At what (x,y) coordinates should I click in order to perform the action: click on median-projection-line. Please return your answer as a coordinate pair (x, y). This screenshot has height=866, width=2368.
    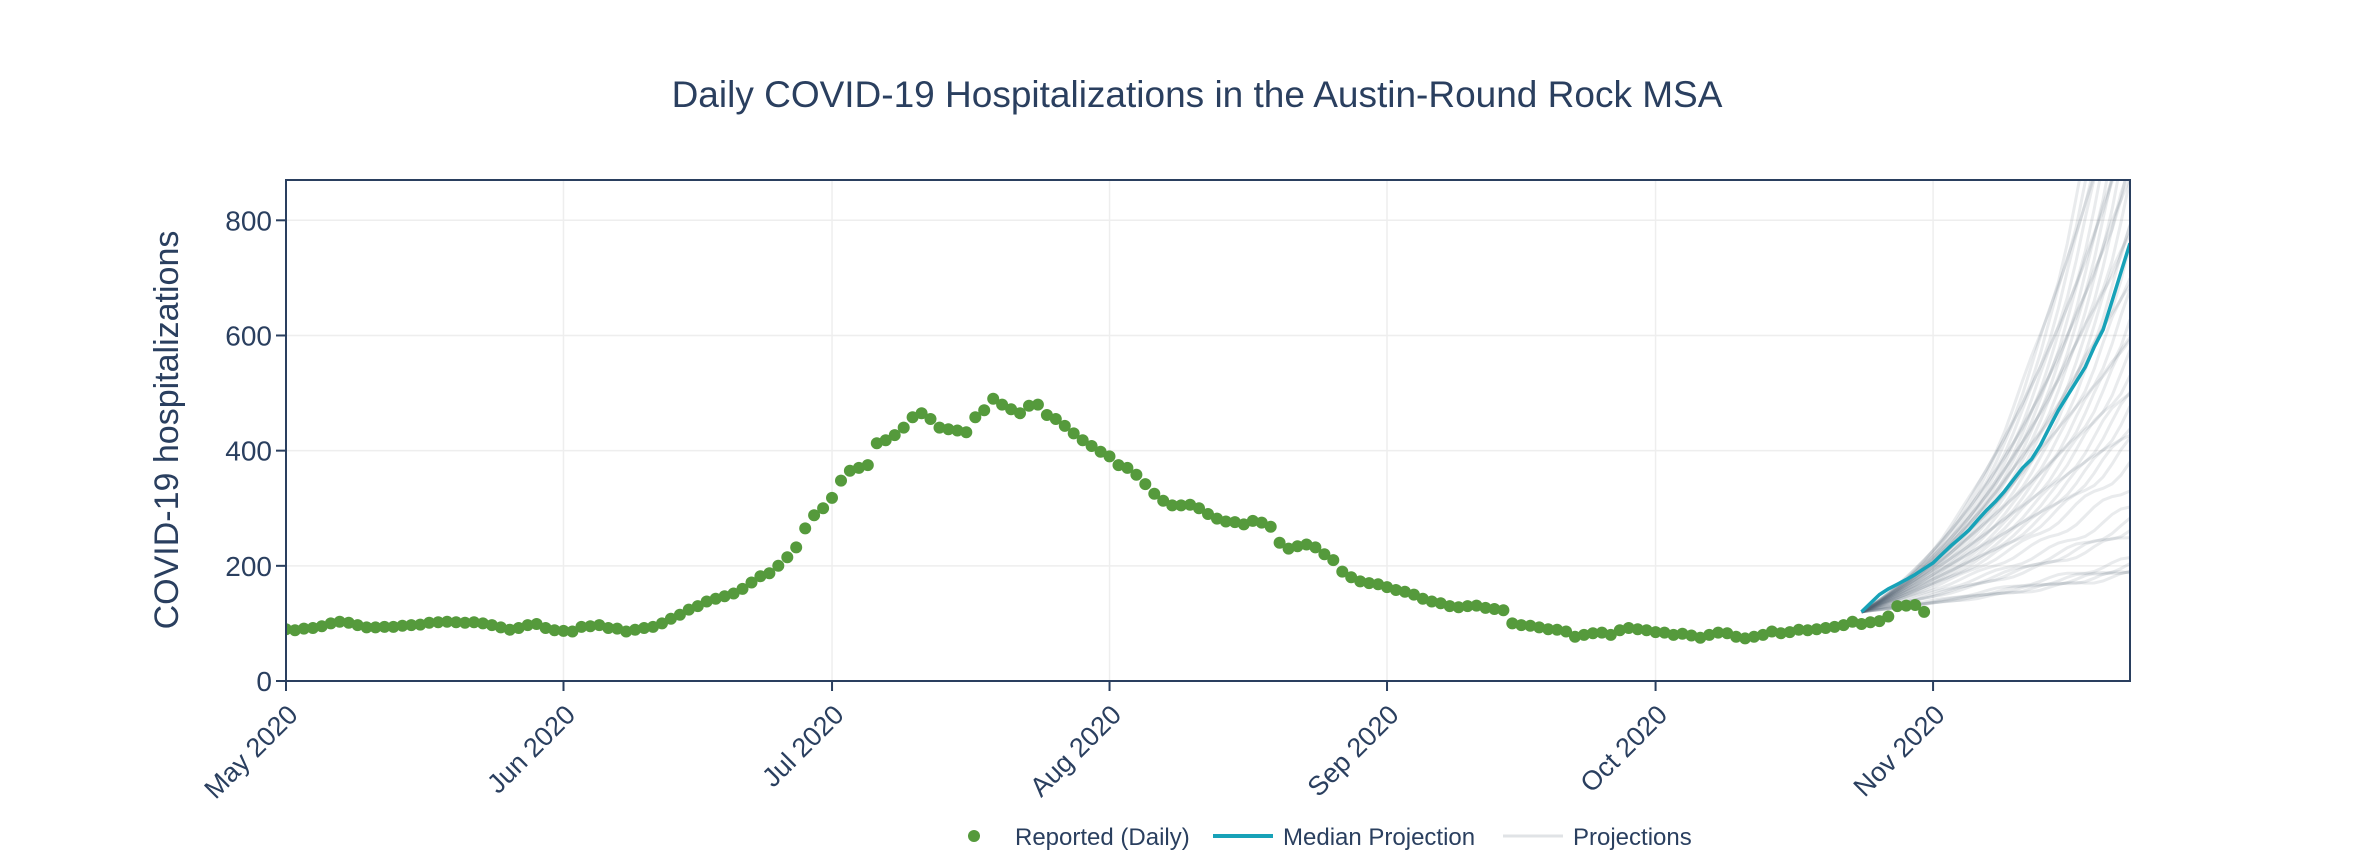
    Looking at the image, I should click on (1995, 428).